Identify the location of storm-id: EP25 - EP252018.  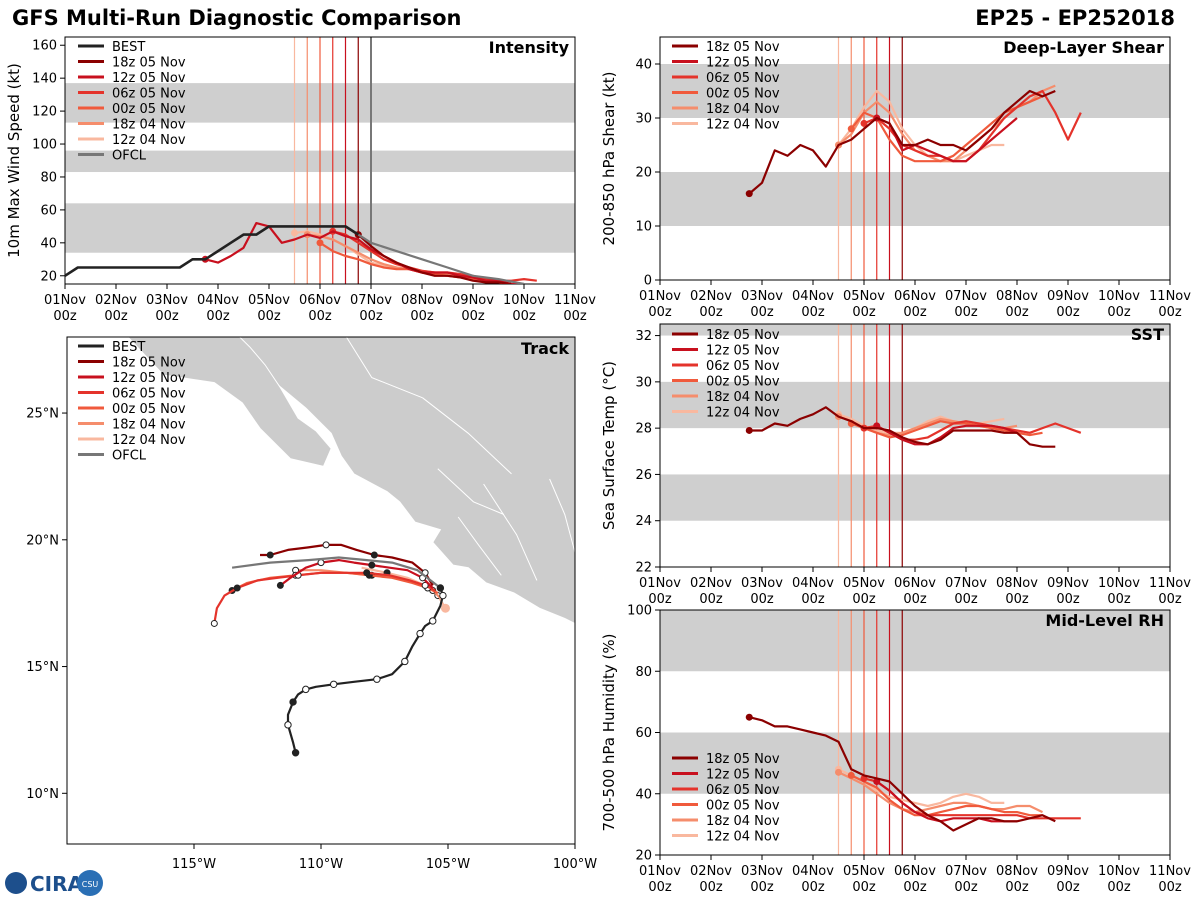
(1075, 18).